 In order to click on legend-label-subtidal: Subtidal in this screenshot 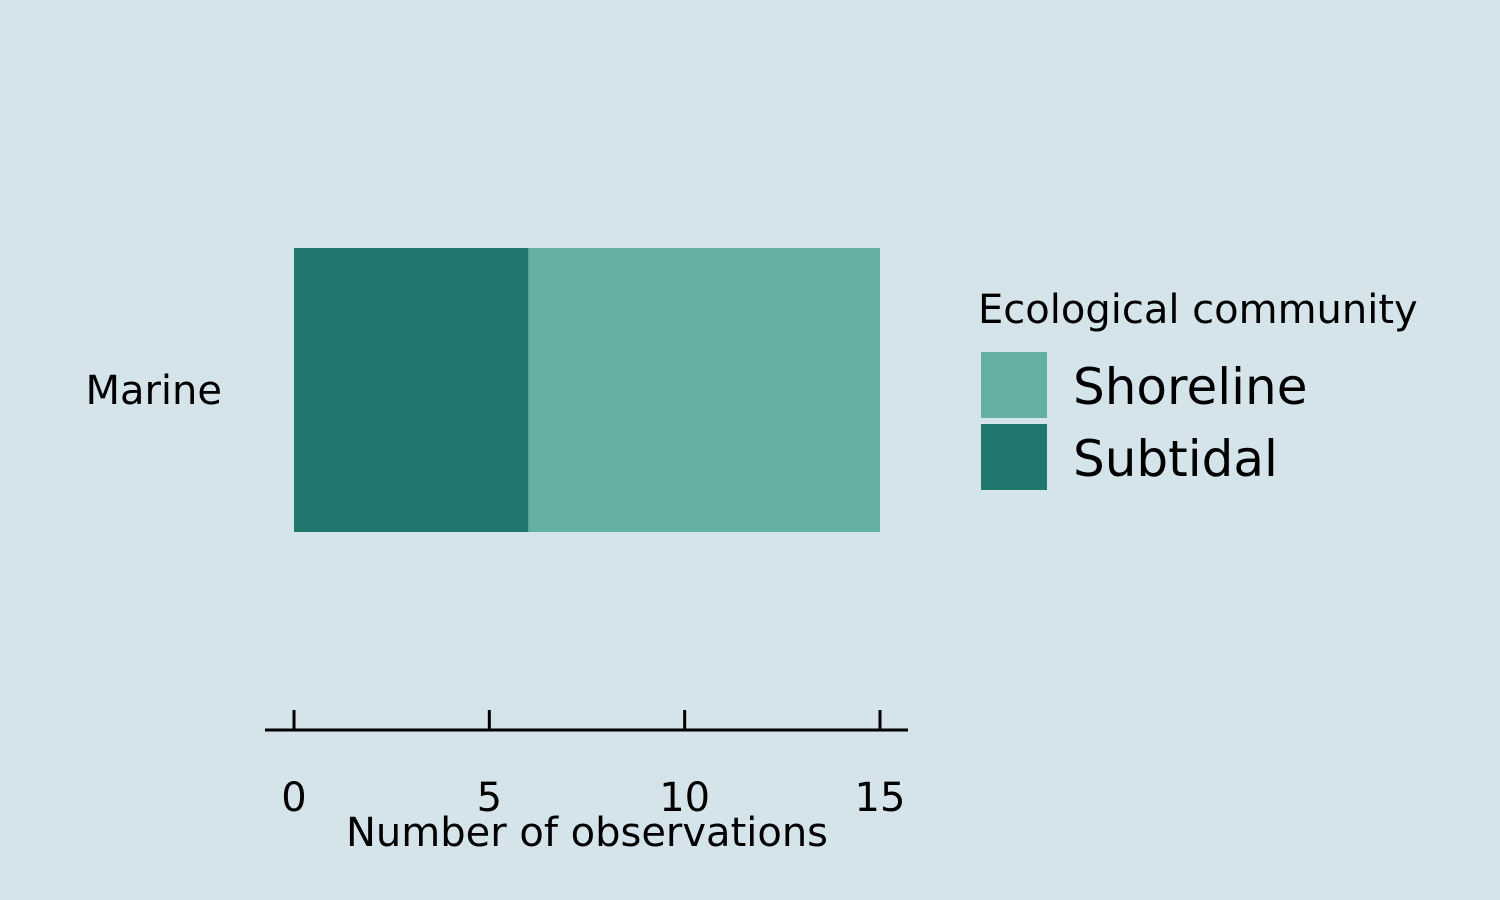, I will do `click(1175, 459)`.